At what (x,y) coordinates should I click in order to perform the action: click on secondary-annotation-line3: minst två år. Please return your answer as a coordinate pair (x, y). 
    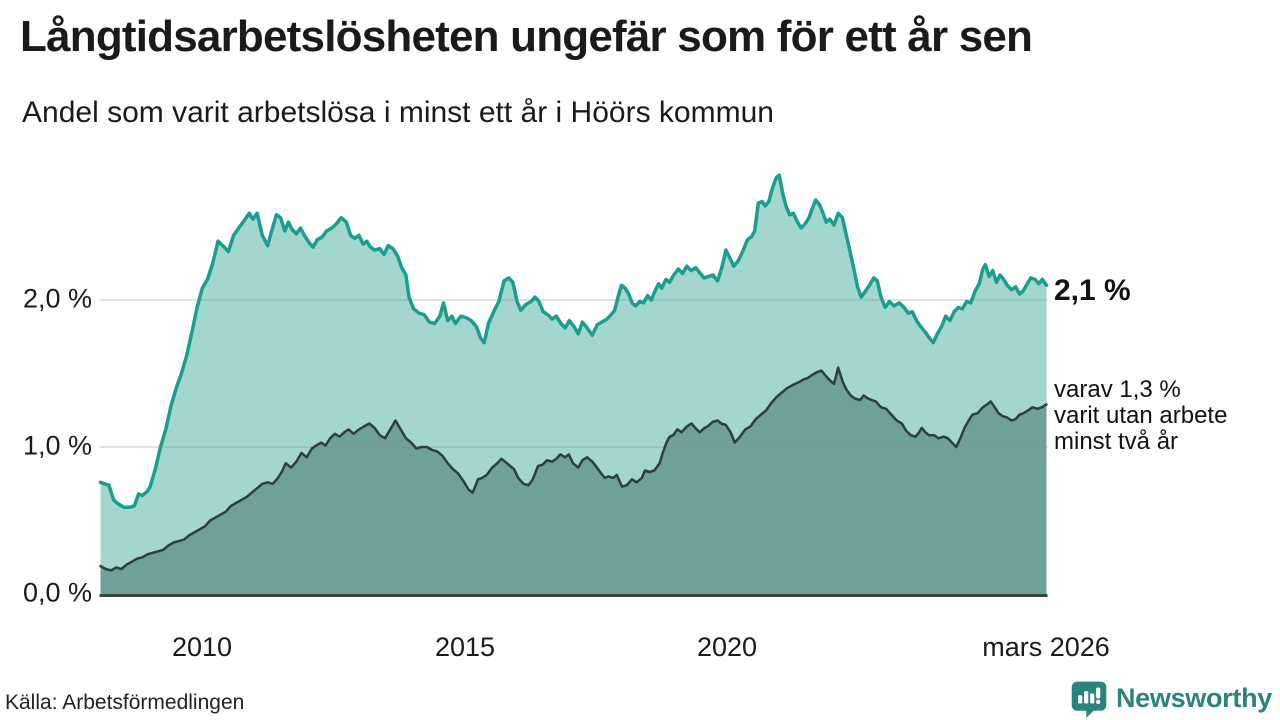
    Looking at the image, I should click on (1116, 441).